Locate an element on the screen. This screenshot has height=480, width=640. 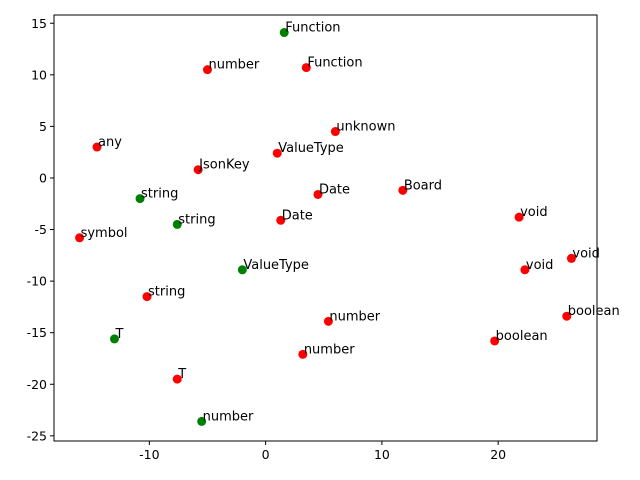
point-label: JsonKey is located at coordinates (224, 165).